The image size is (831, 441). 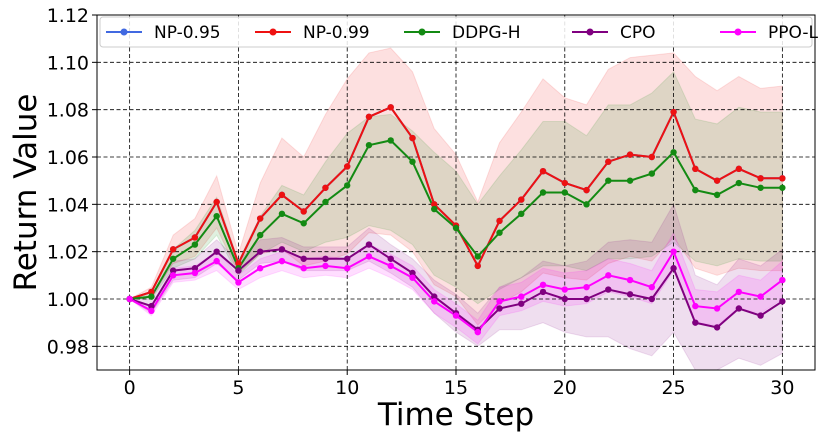 I want to click on legend-label: NP-0.99, so click(x=336, y=33).